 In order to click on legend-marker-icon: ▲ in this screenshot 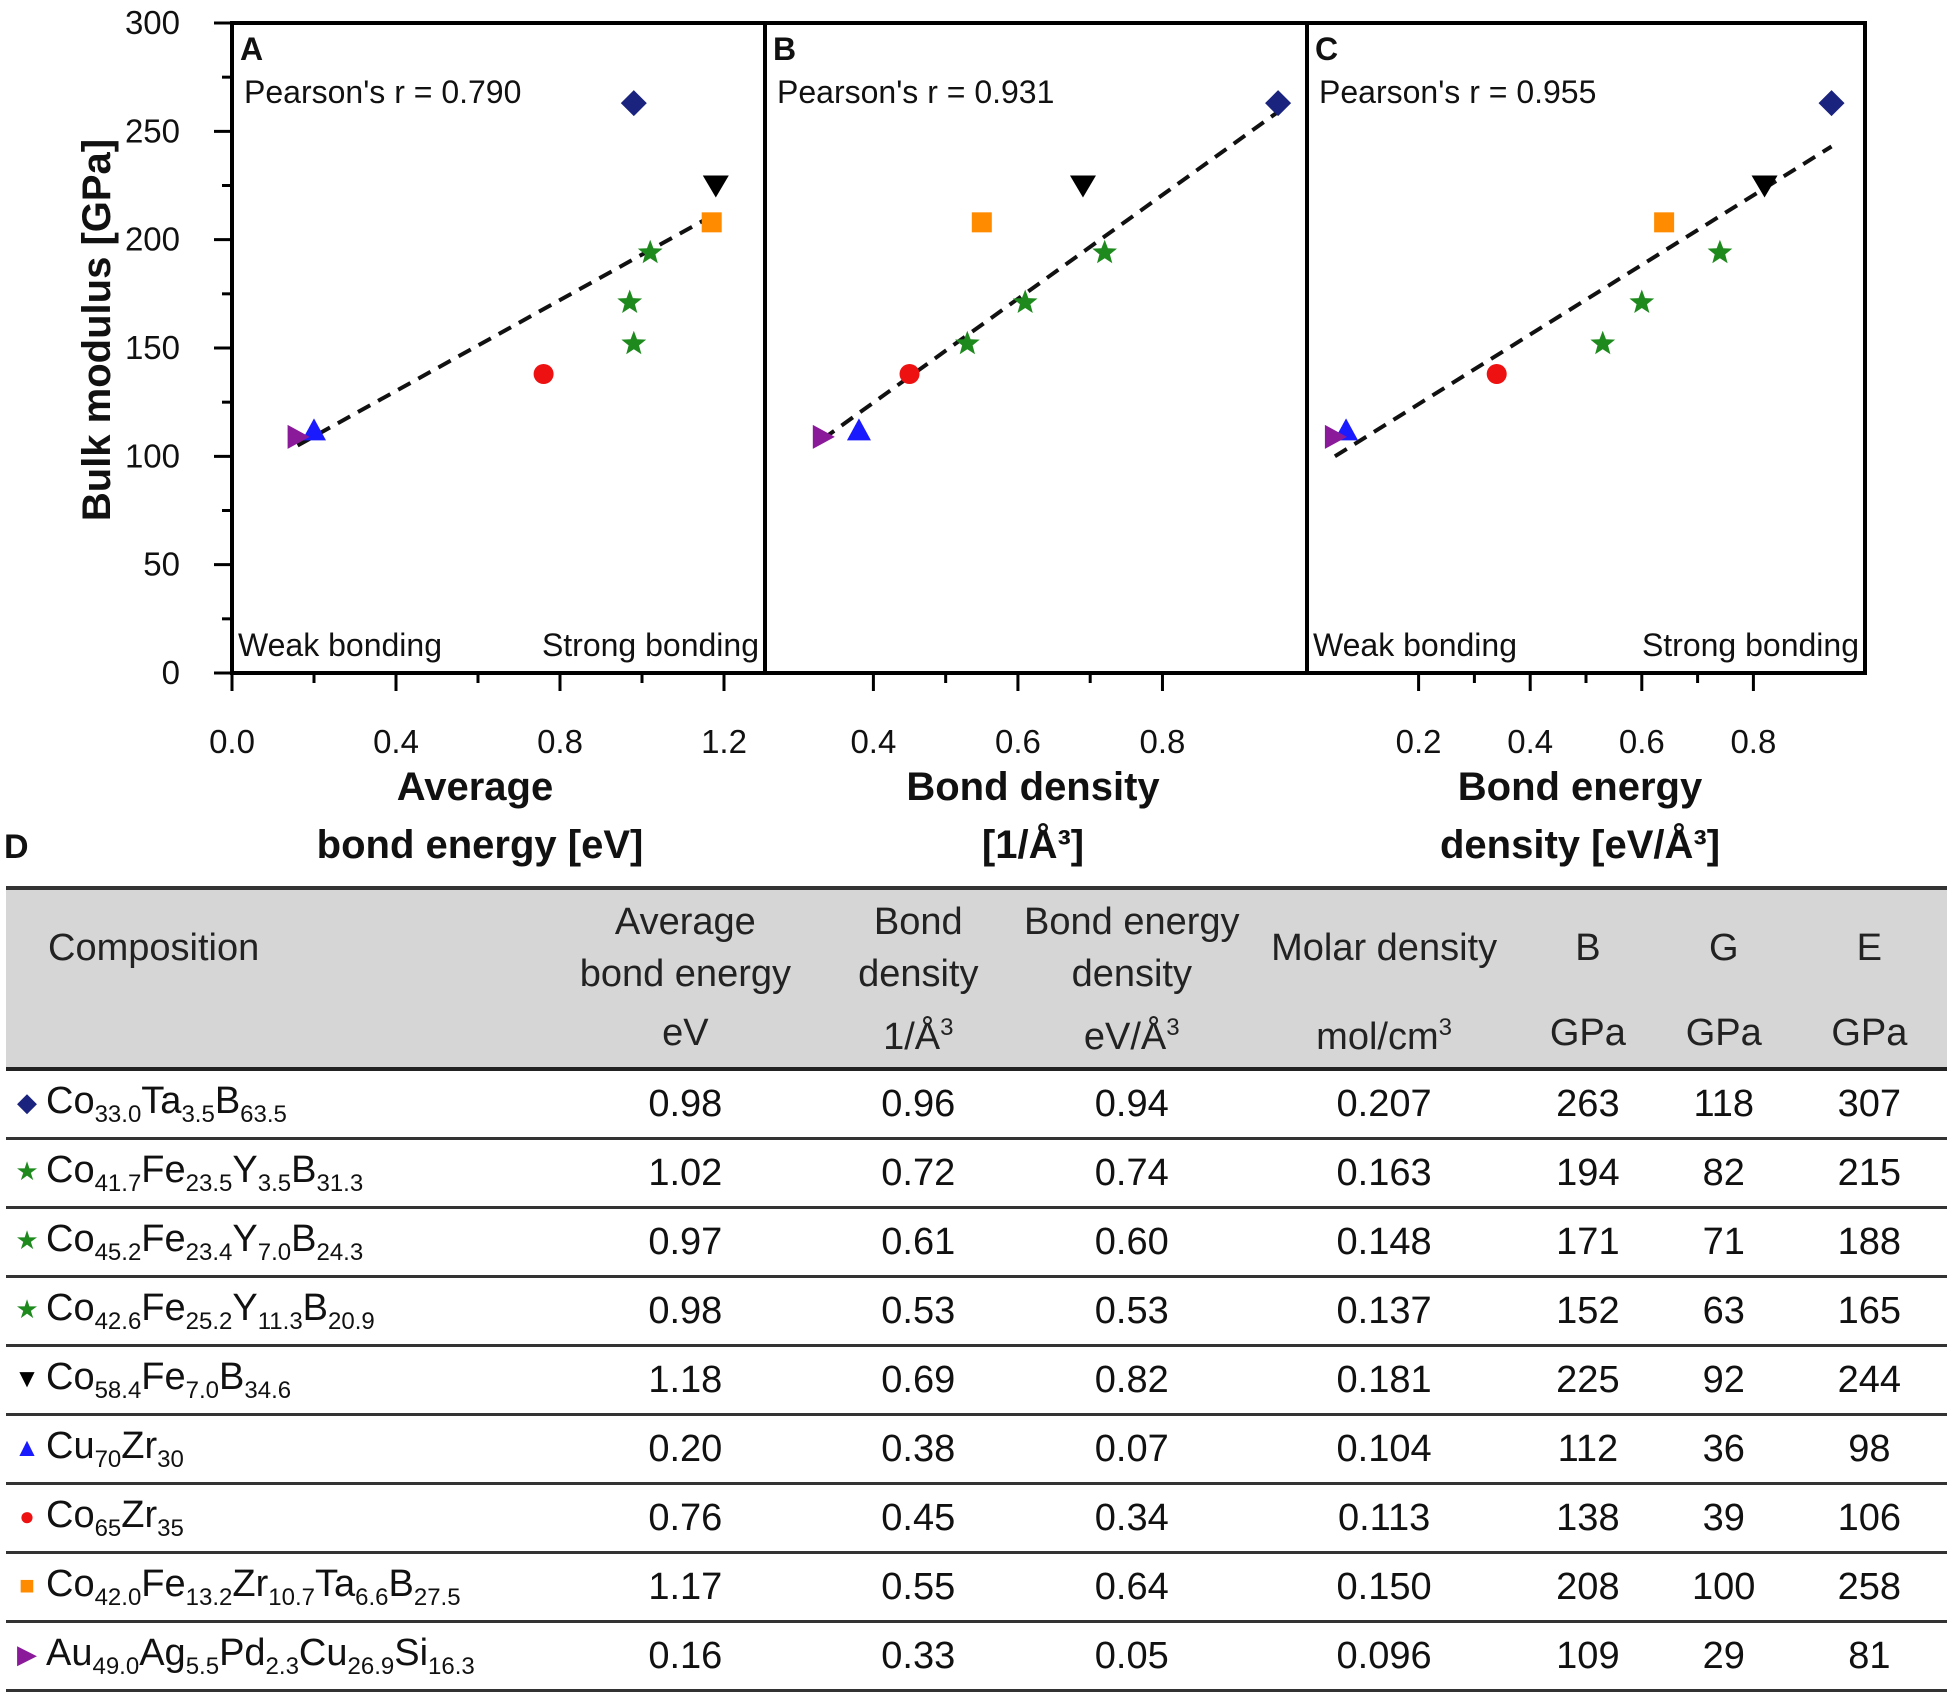, I will do `click(27, 1446)`.